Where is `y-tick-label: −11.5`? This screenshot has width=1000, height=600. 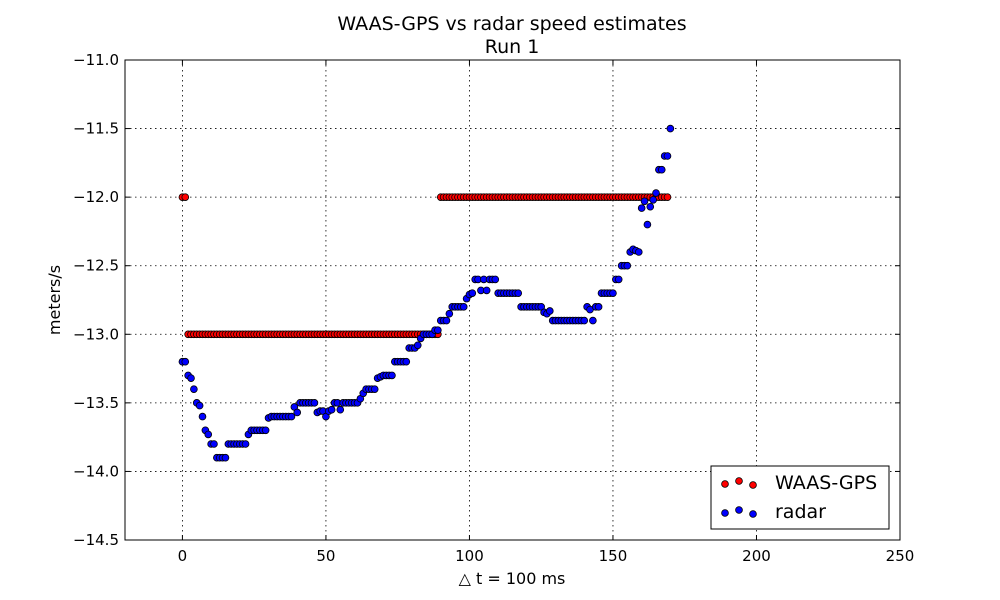 y-tick-label: −11.5 is located at coordinates (96, 129).